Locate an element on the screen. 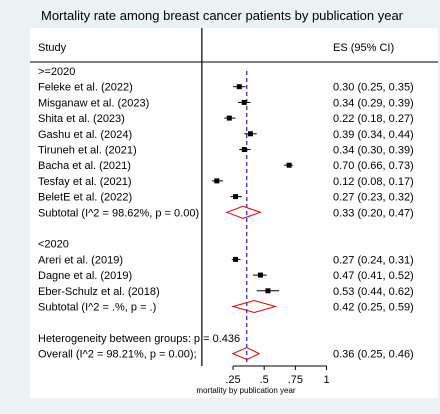 Image resolution: width=440 pixels, height=414 pixels. subtotal-es-text: 0.33 (0.20, 0.47) is located at coordinates (373, 213).